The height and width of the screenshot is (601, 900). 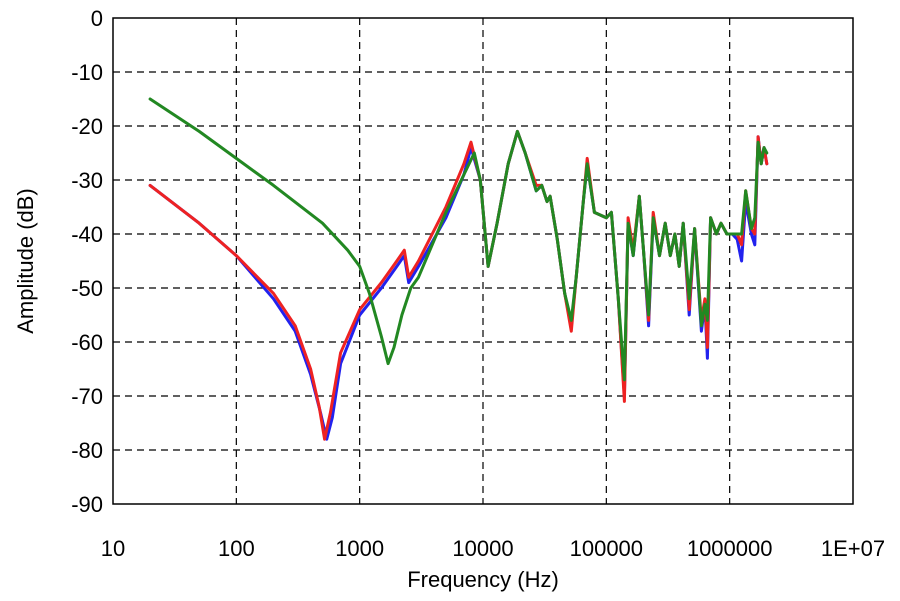 What do you see at coordinates (730, 548) in the screenshot?
I see `x-tick-label: 1000000` at bounding box center [730, 548].